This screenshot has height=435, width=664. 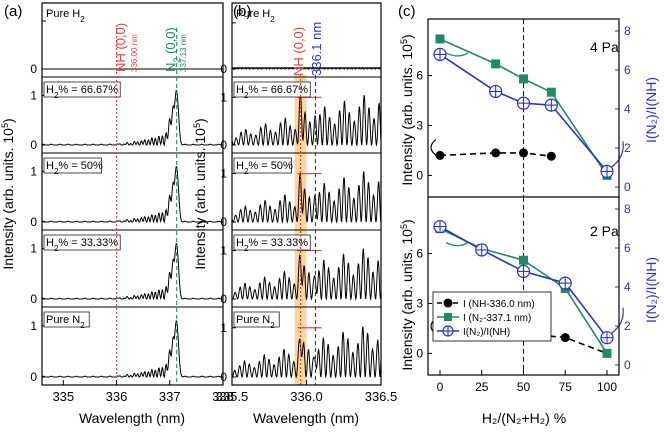 What do you see at coordinates (200, 193) in the screenshot?
I see `panel-b-y-label: Intensity (arb. units. 105)` at bounding box center [200, 193].